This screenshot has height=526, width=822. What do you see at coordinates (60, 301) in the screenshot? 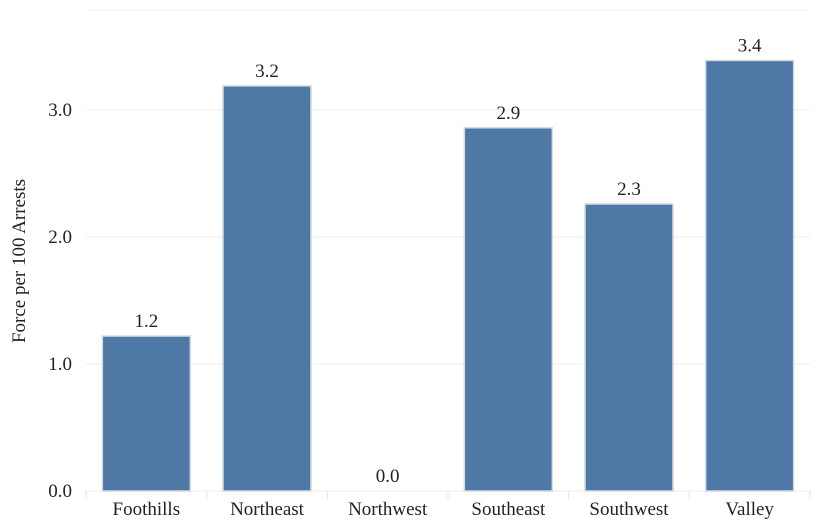
I see `y-axis-ticks: 0.0 1.0 2.0 3.0` at bounding box center [60, 301].